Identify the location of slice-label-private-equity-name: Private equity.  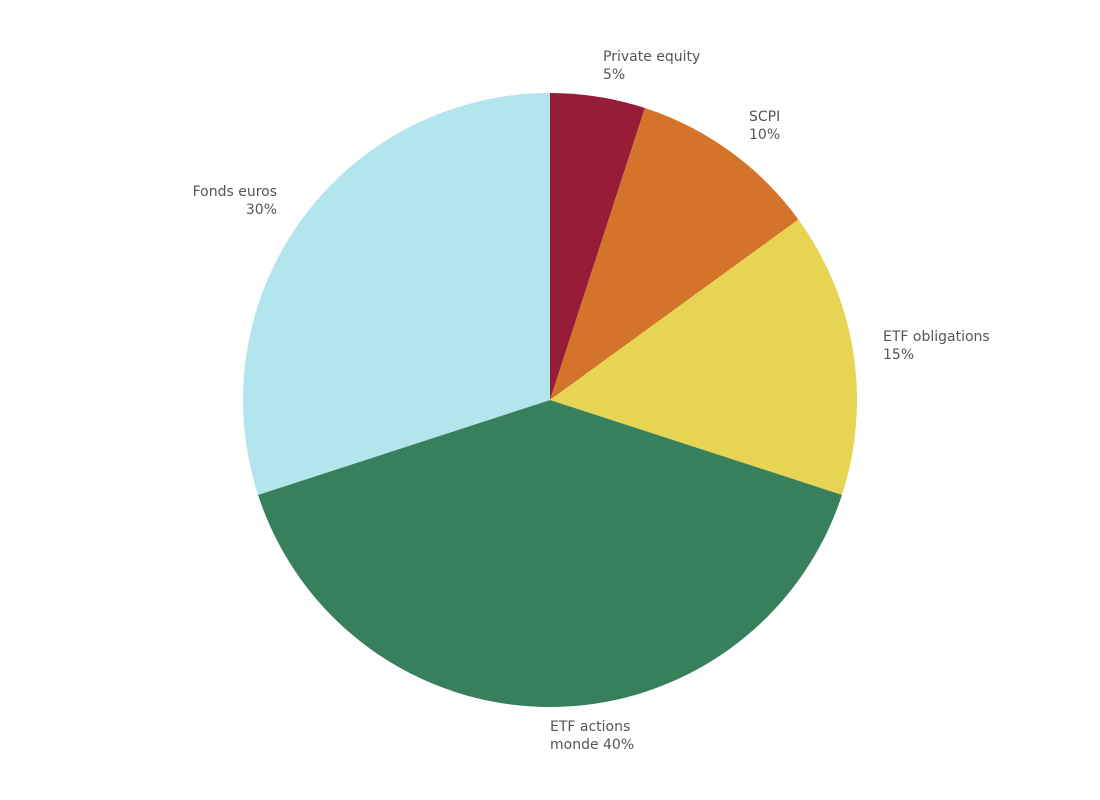
(652, 57).